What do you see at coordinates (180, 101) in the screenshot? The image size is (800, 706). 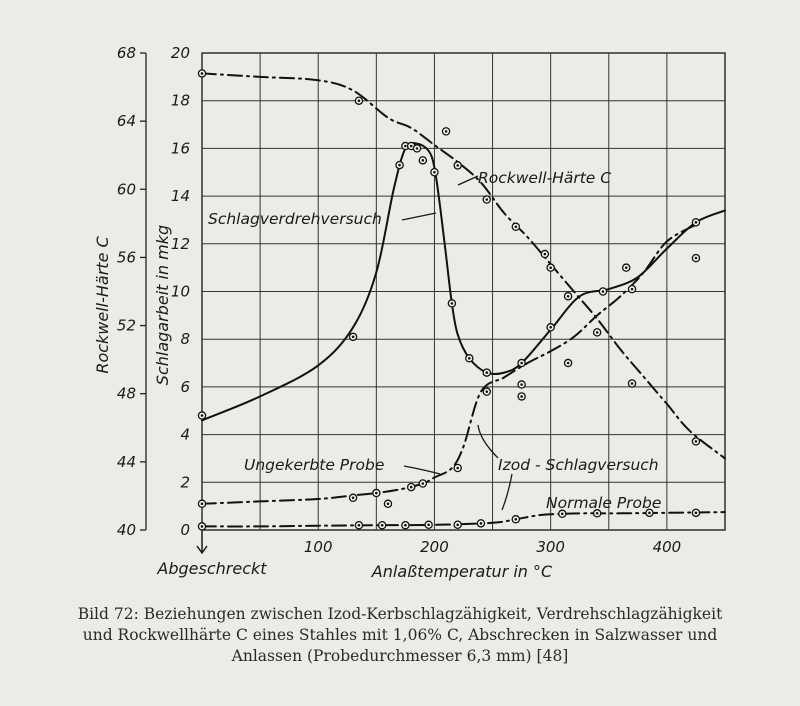 I see `y-right-tick-label: 18` at bounding box center [180, 101].